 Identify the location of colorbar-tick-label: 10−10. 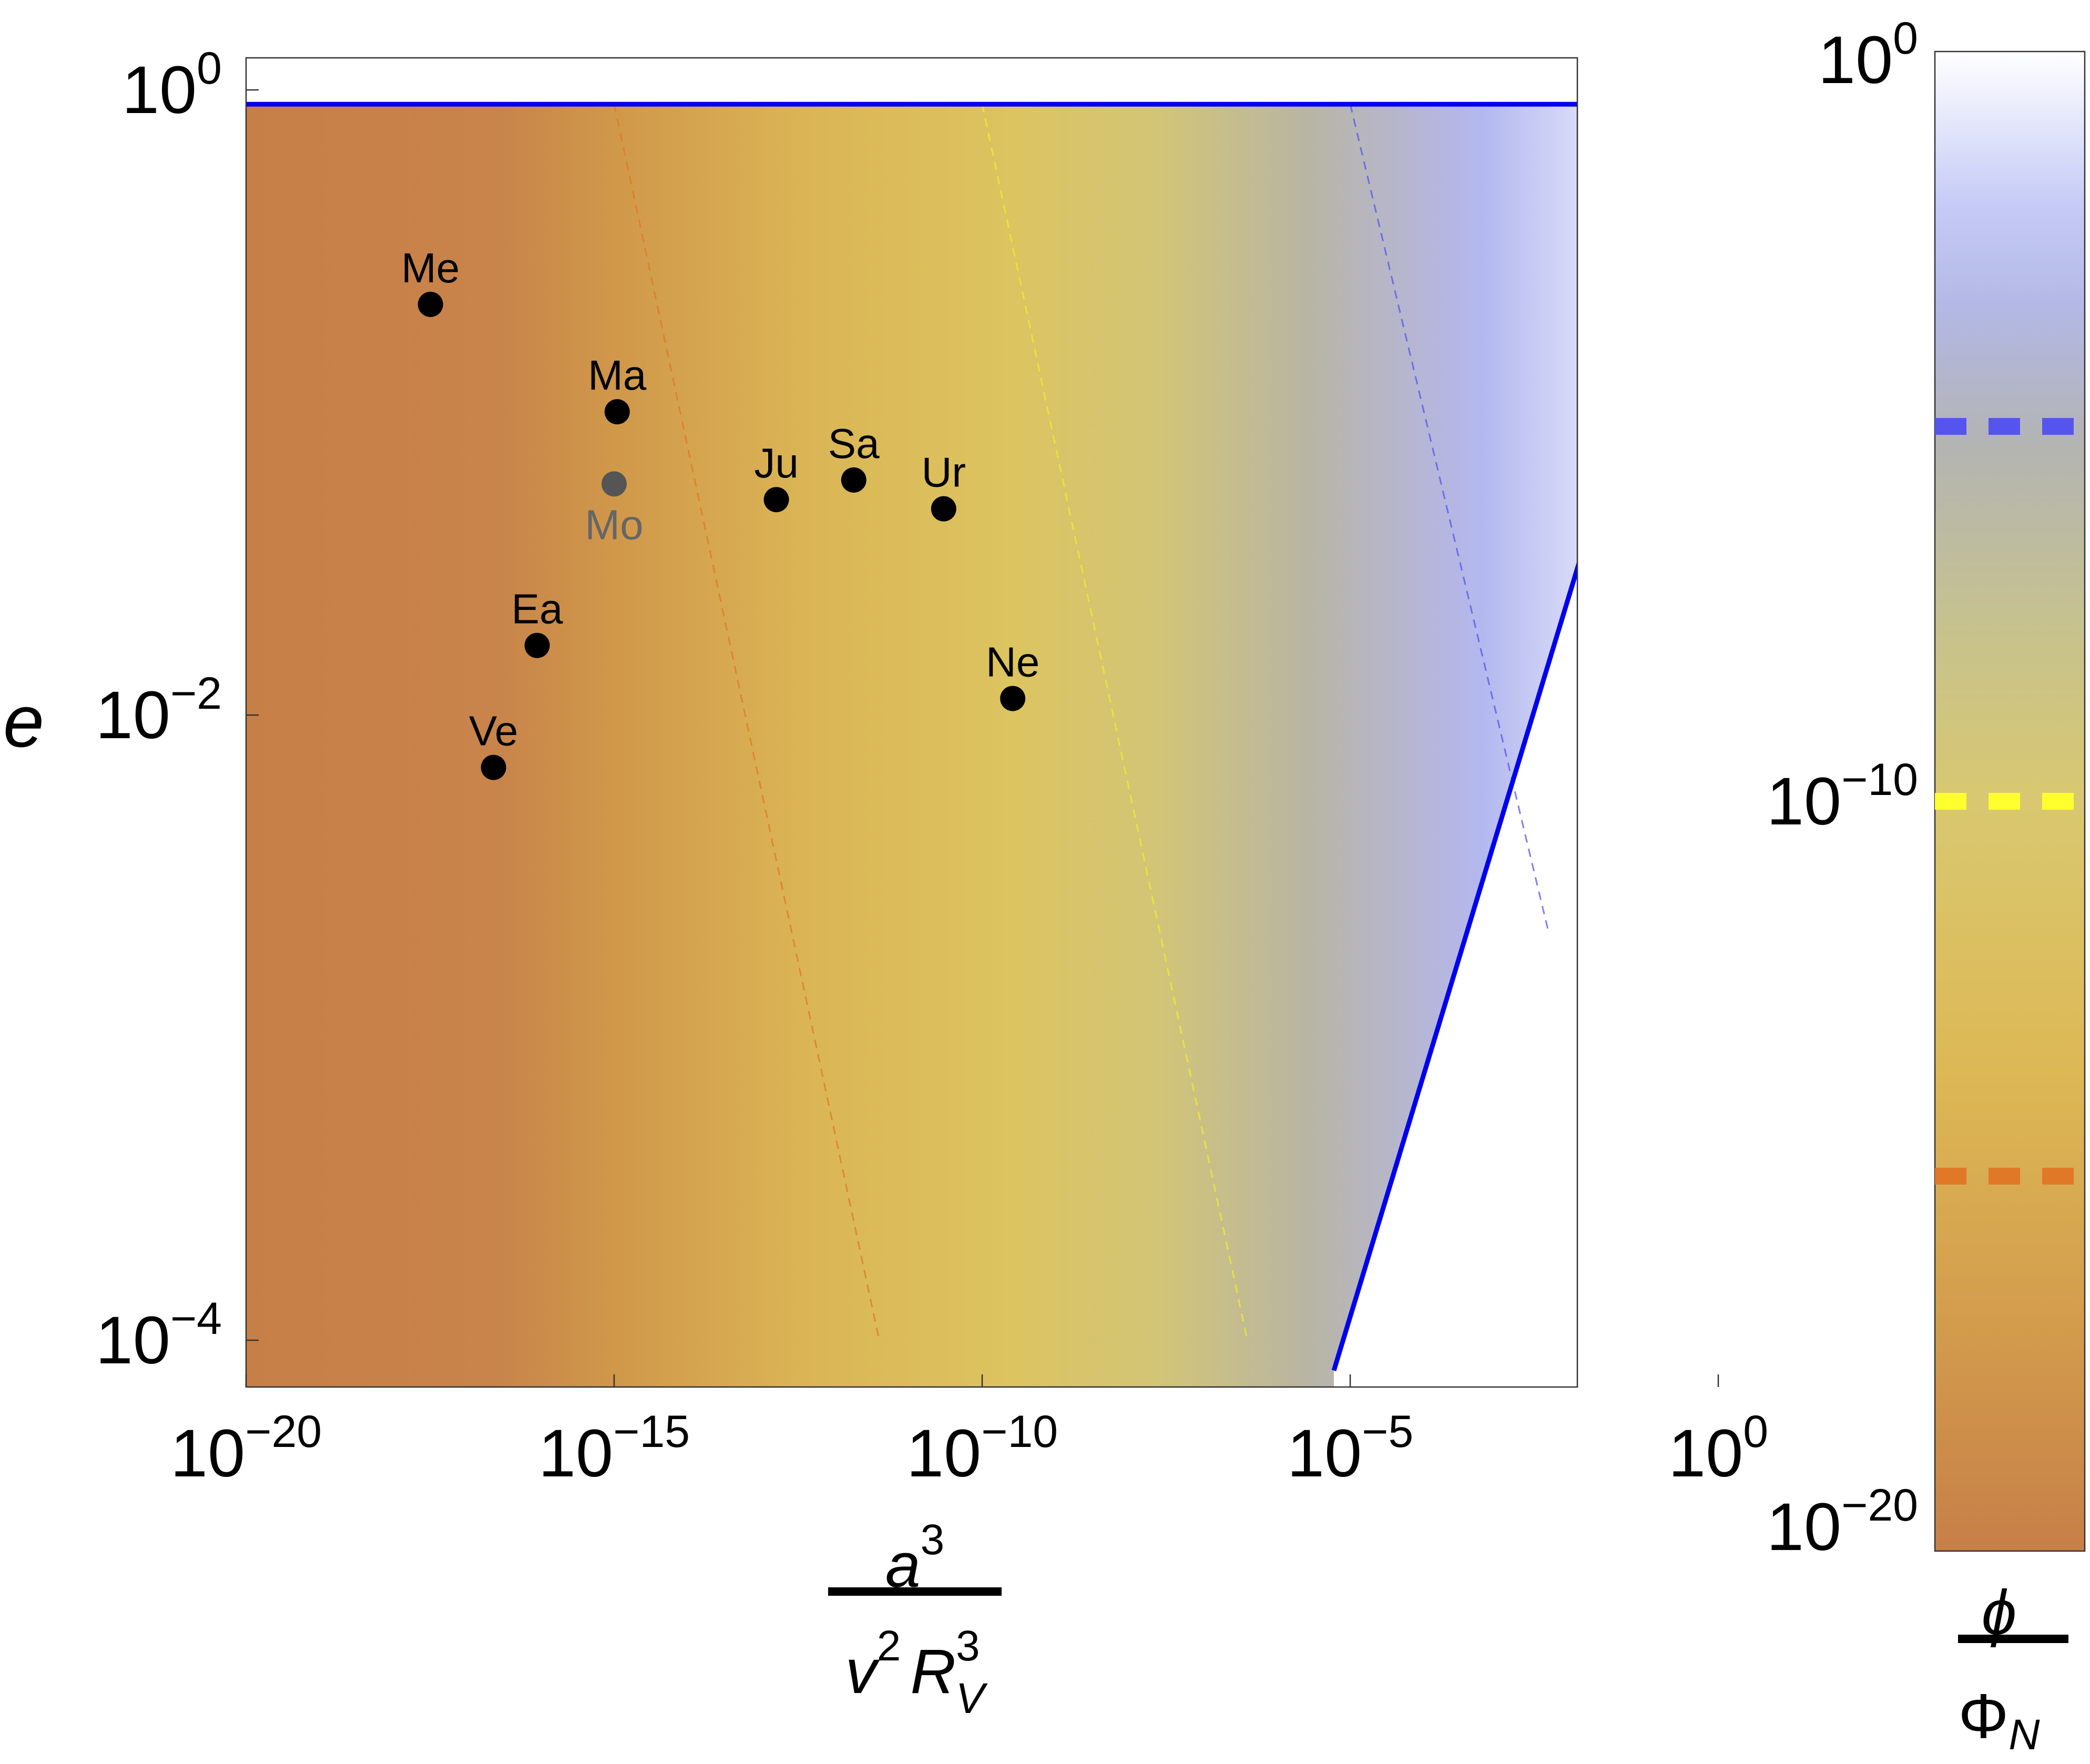
(1842, 796).